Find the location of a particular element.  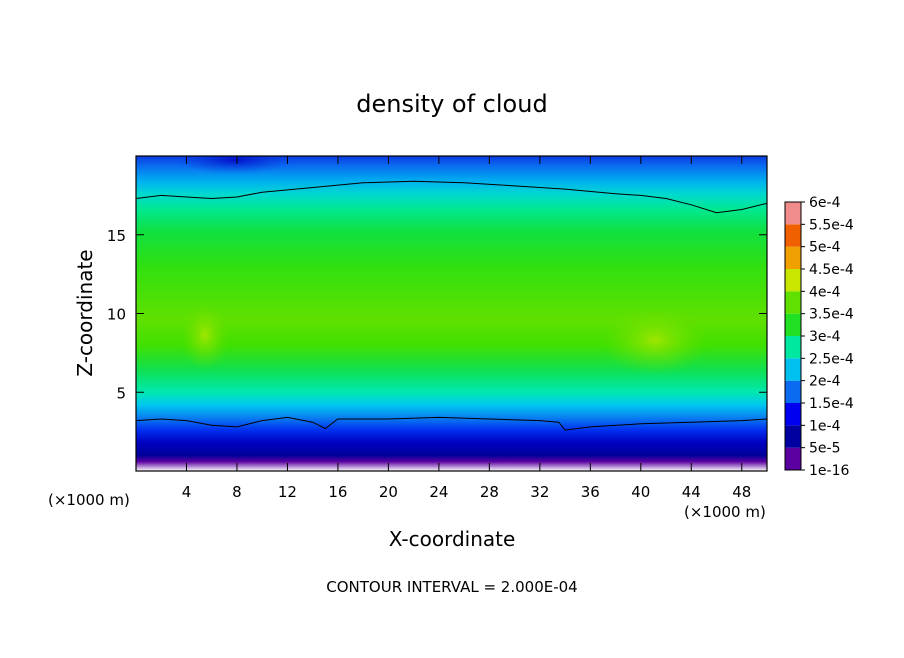

y-axis-label: Z-coordinate is located at coordinates (85, 312).